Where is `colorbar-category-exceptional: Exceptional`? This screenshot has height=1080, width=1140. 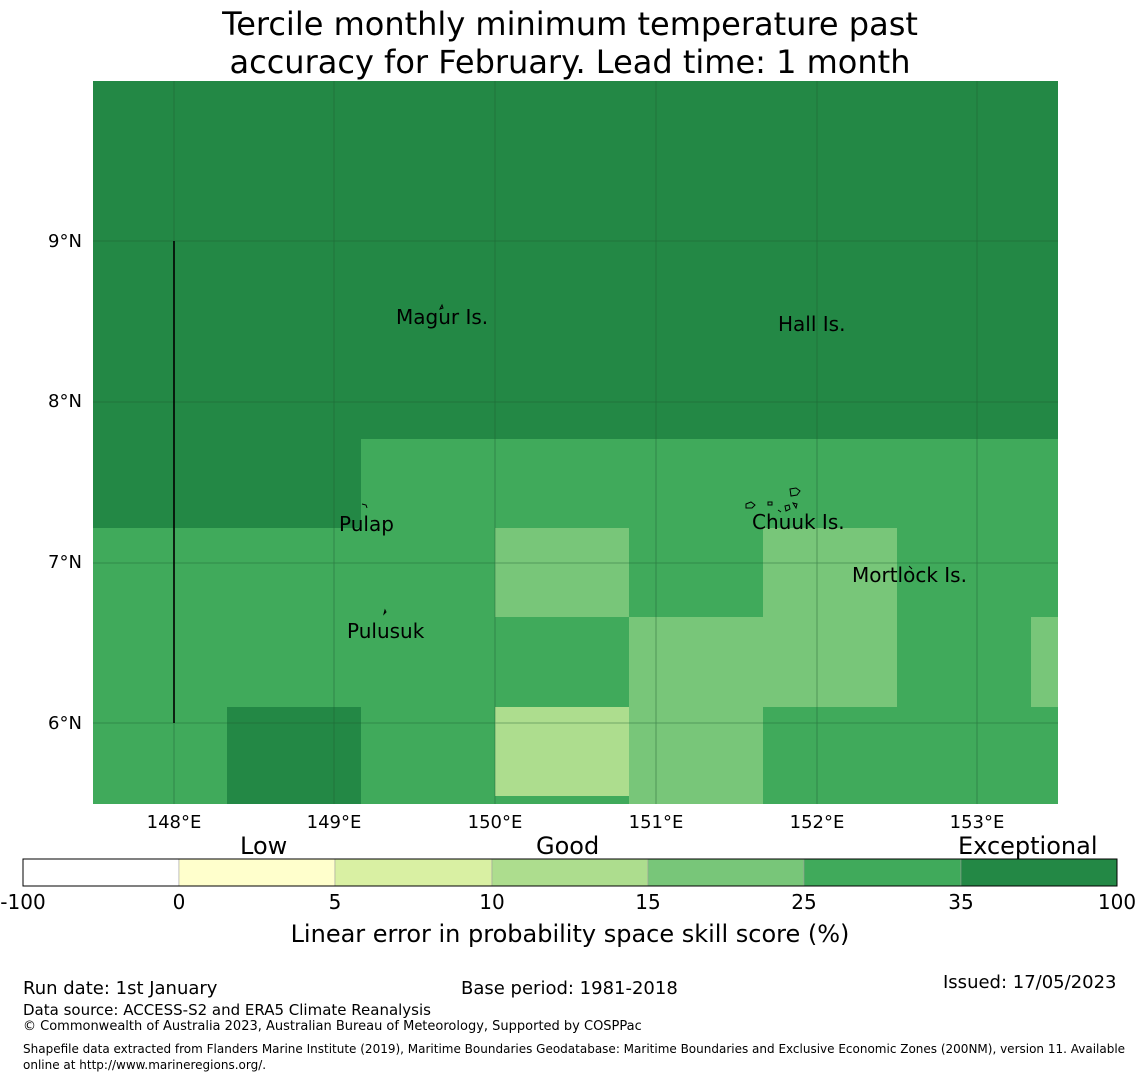
colorbar-category-exceptional: Exceptional is located at coordinates (1028, 846).